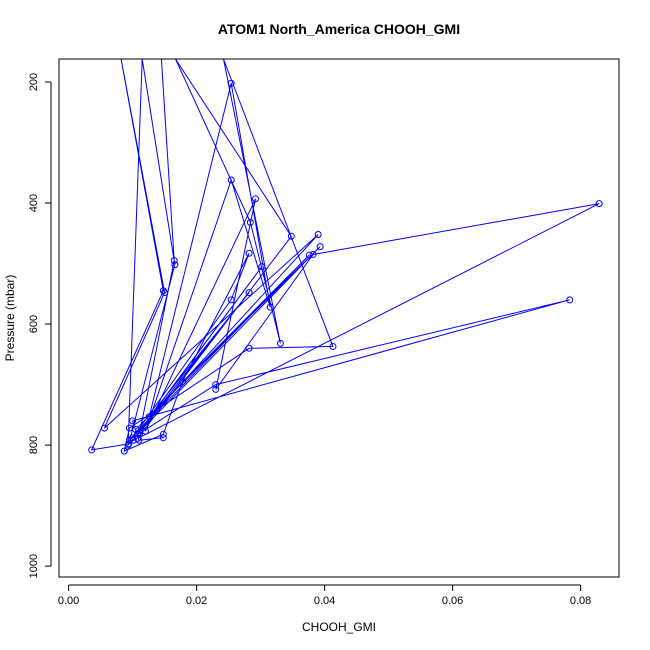 This screenshot has width=650, height=650. I want to click on x-axis: 0.00 0.02 0.04 0.06 0.08, so click(324, 595).